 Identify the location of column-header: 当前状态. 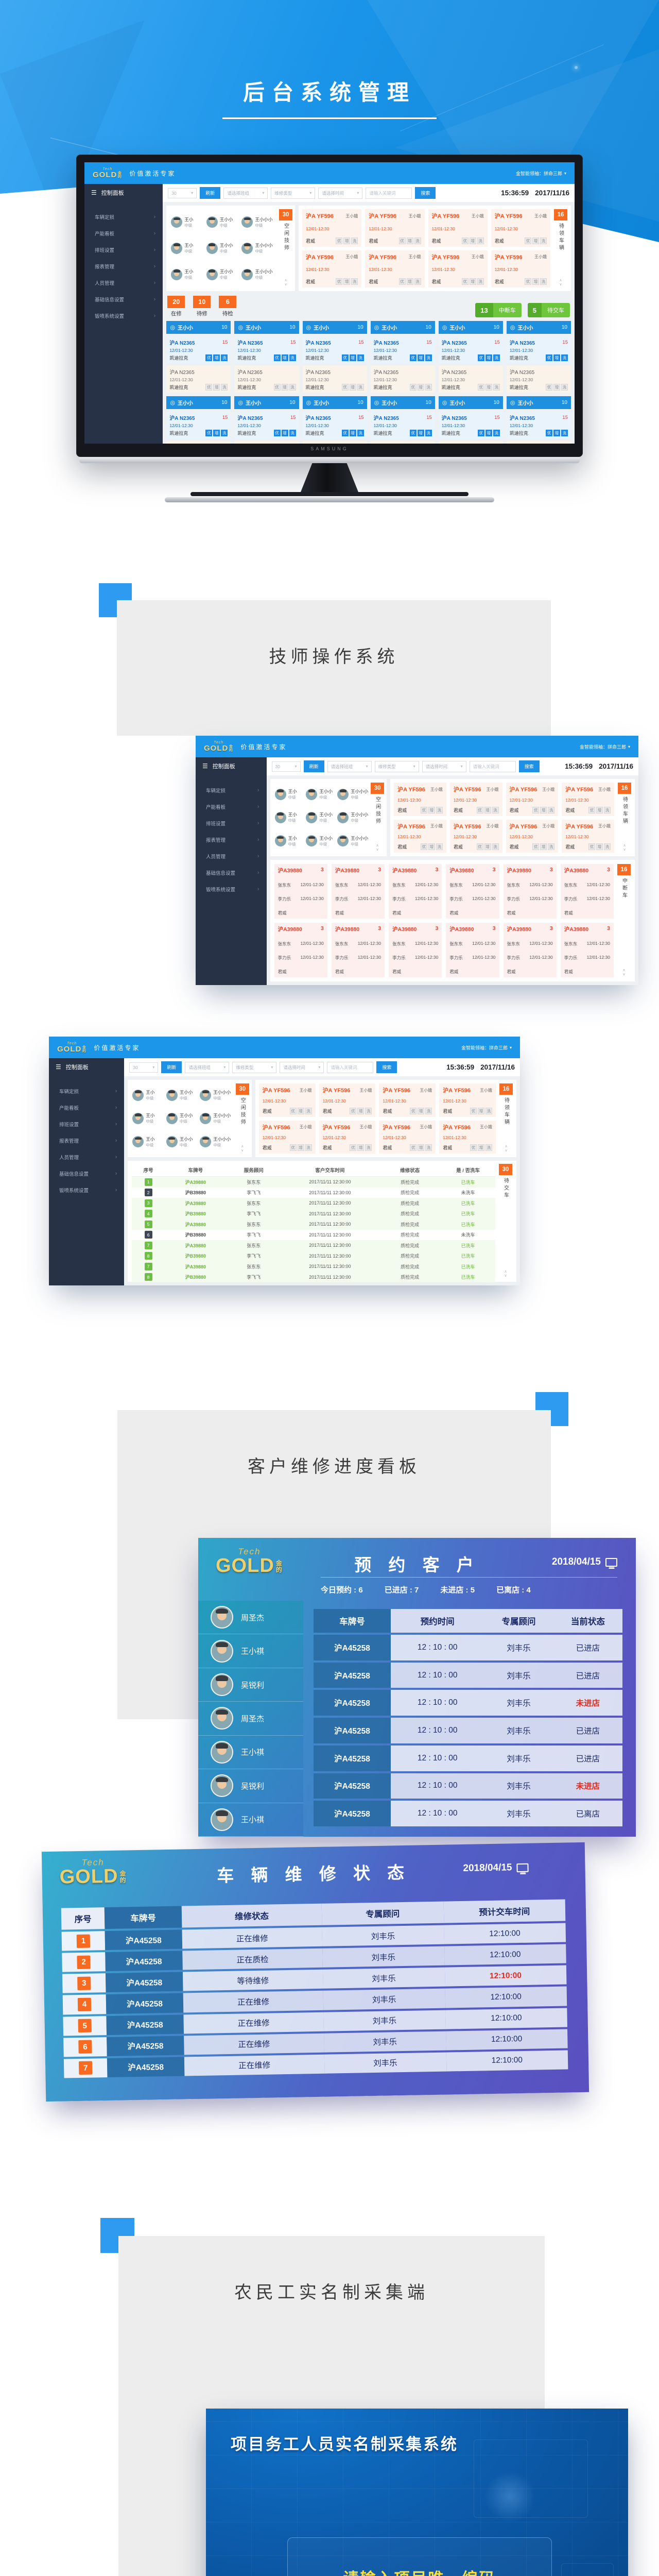
(588, 1621).